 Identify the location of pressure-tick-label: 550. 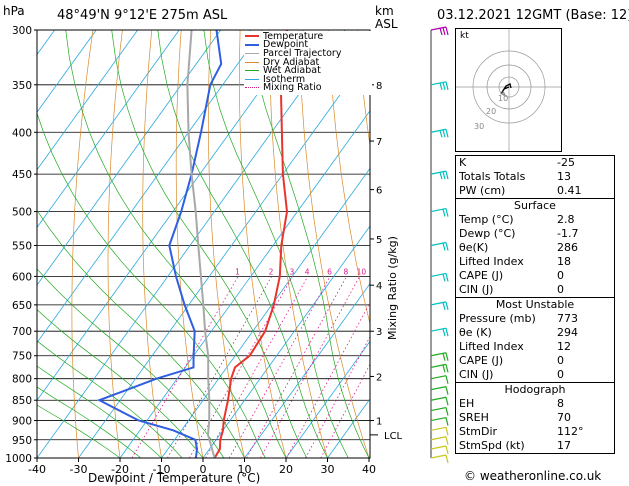
(22, 246).